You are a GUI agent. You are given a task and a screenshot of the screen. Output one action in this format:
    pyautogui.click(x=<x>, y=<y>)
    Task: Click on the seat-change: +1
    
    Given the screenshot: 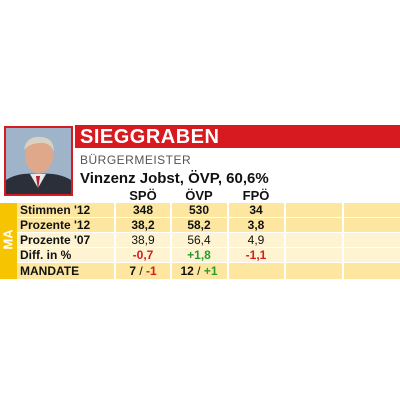 What is the action you would take?
    pyautogui.click(x=210, y=271)
    